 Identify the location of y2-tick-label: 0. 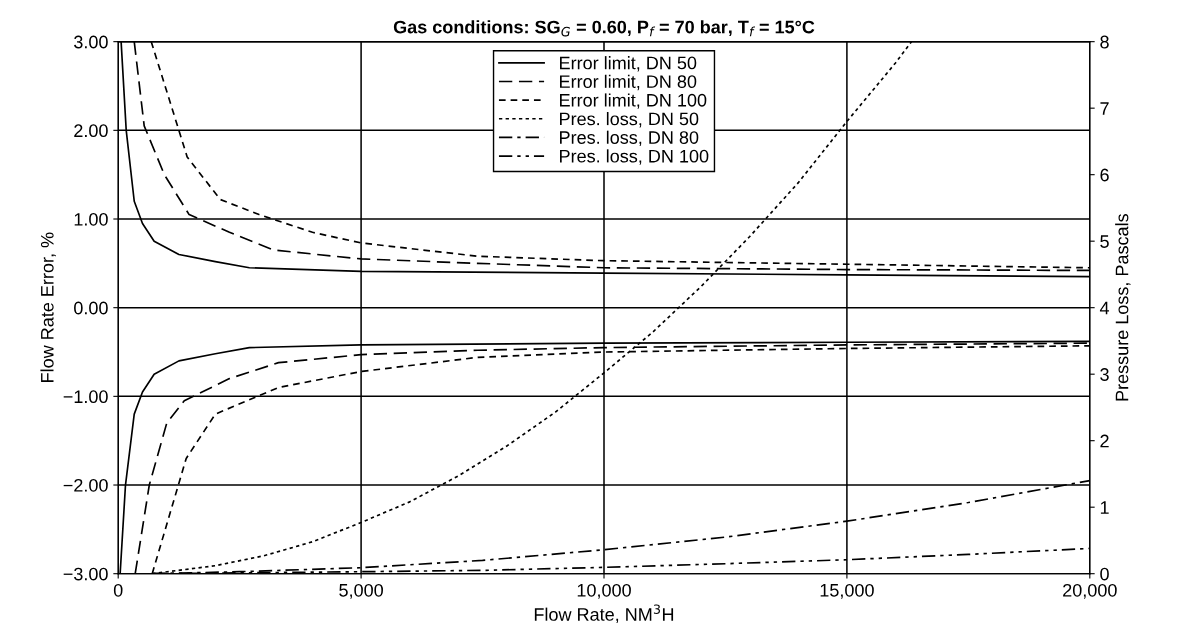
(1104, 574).